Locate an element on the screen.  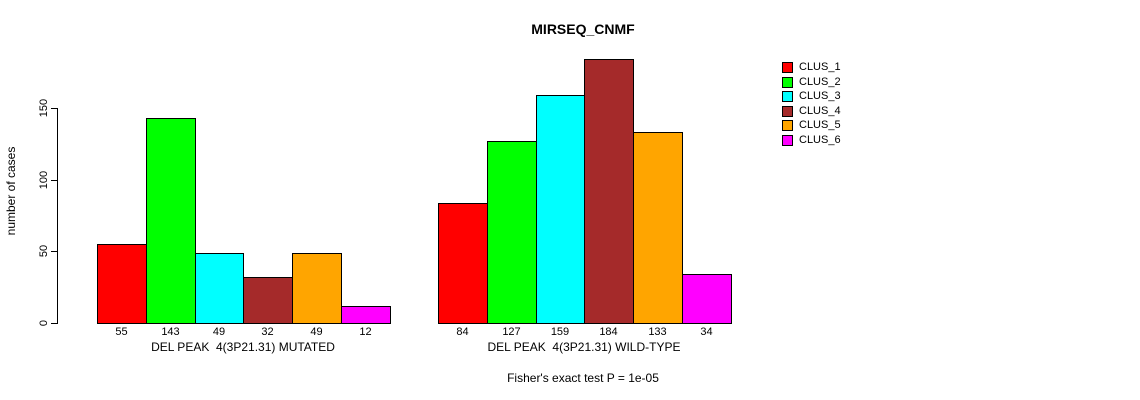
y-axis-label: number of cases is located at coordinates (11, 191).